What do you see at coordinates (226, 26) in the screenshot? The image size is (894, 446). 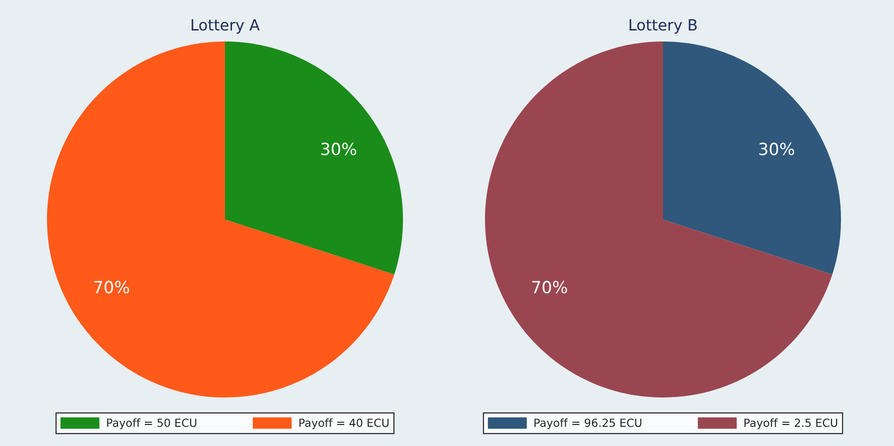 I see `chart-title: Lottery A` at bounding box center [226, 26].